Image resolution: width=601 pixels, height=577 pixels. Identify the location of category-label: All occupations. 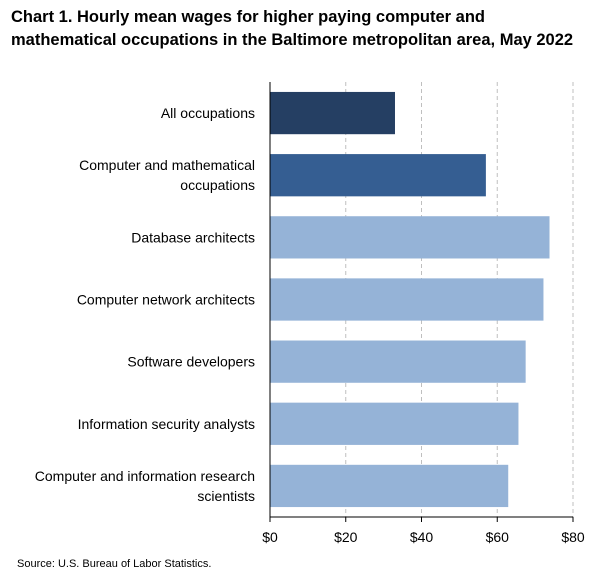
(208, 113).